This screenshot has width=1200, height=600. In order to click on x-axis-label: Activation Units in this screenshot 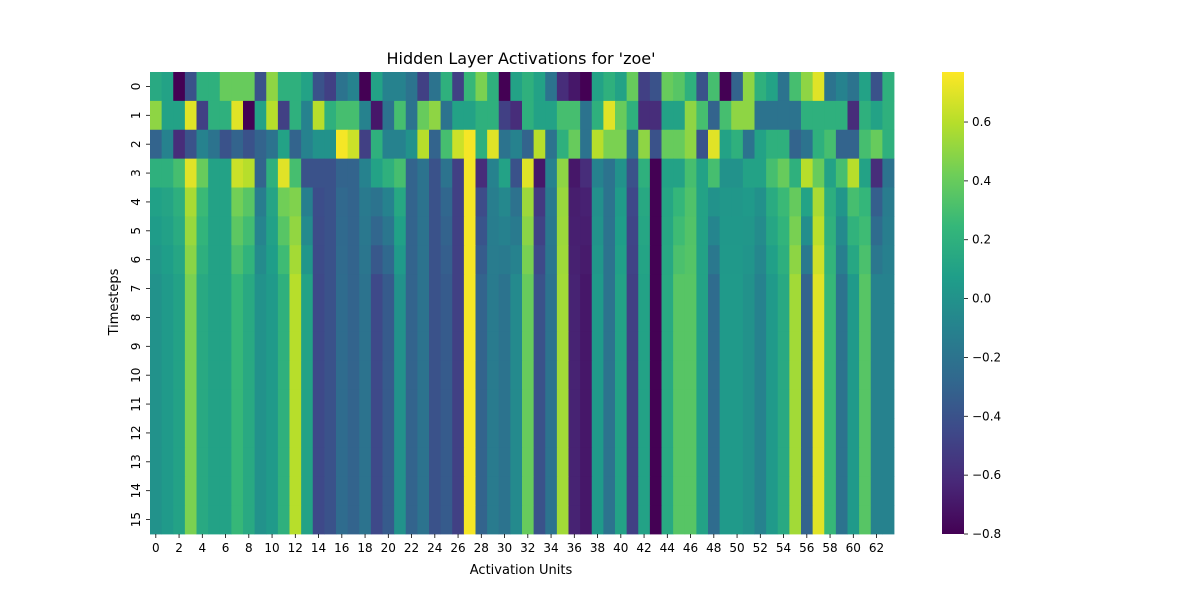, I will do `click(521, 570)`.